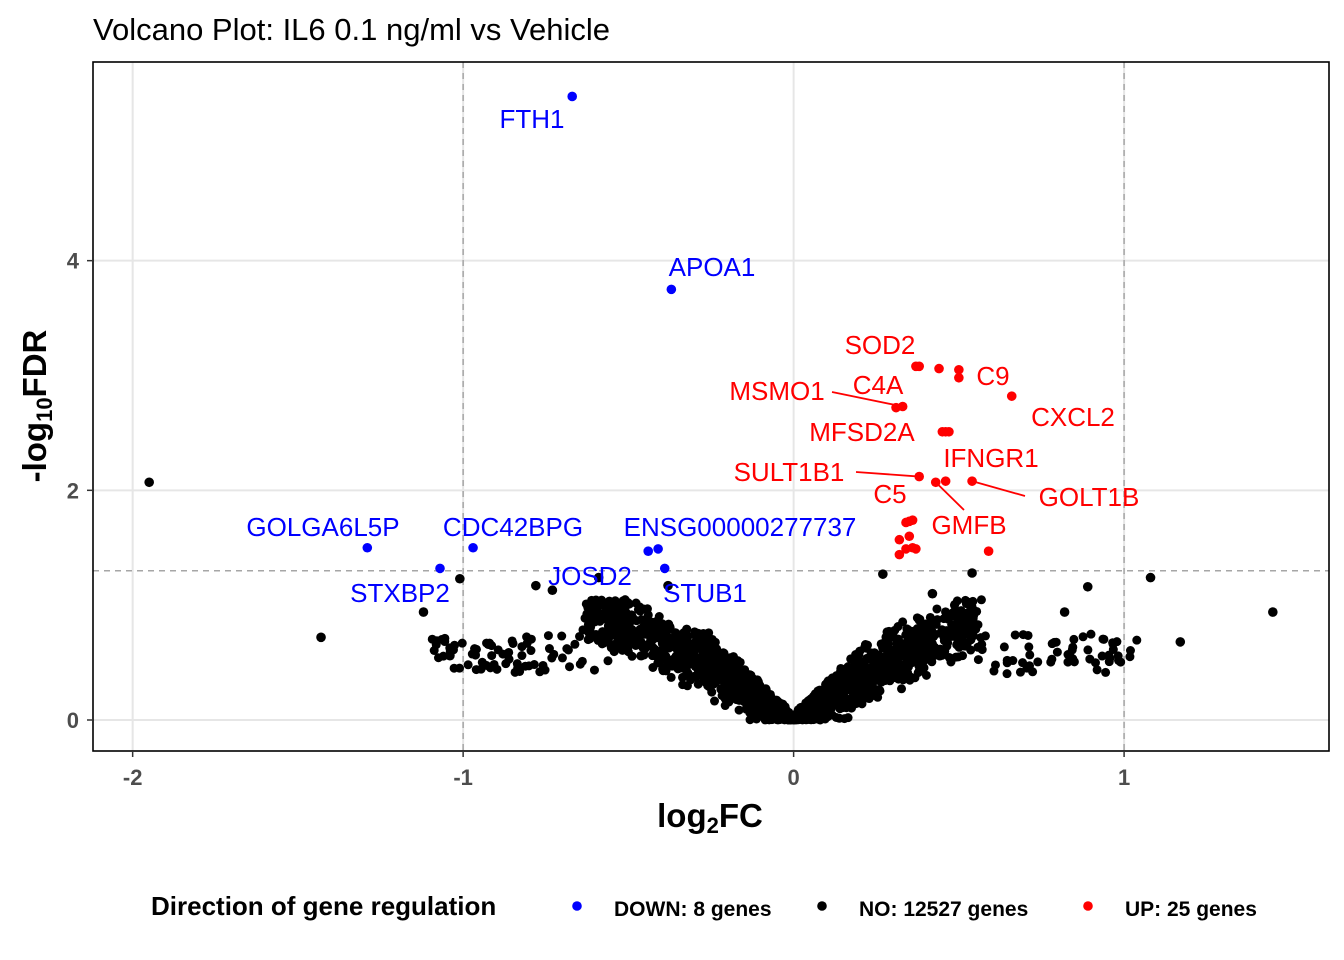 The width and height of the screenshot is (1344, 960). I want to click on x-tick-label: 1, so click(1124, 777).